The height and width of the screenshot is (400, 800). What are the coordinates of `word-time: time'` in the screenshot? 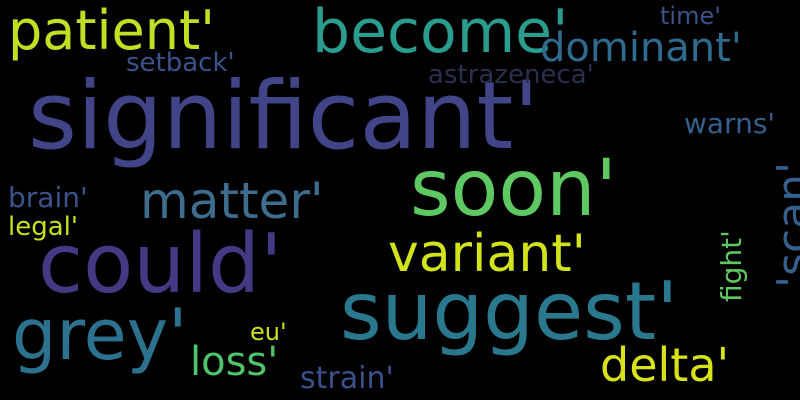 It's located at (690, 16).